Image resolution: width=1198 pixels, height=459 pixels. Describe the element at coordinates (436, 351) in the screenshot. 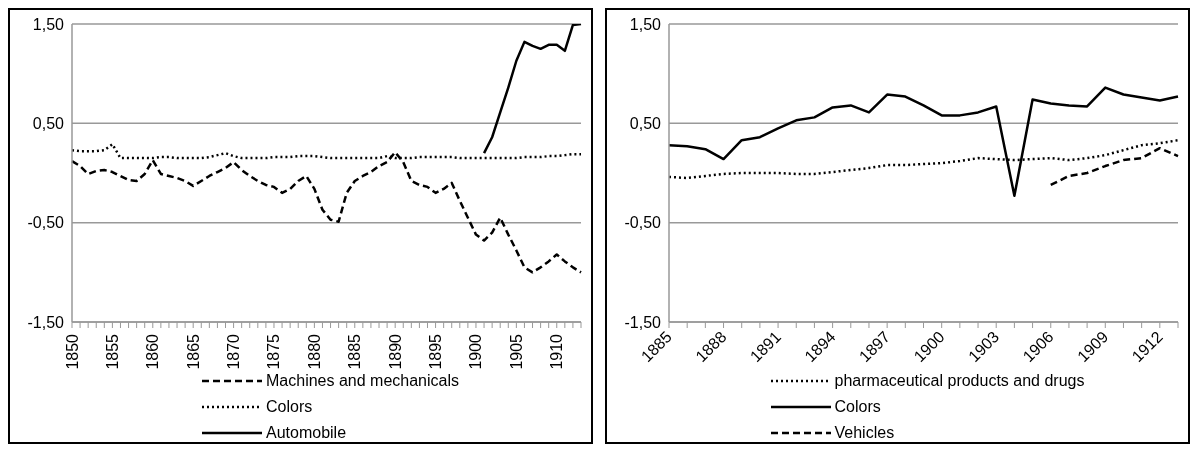

I see `x-tick-label: 1895` at that location.